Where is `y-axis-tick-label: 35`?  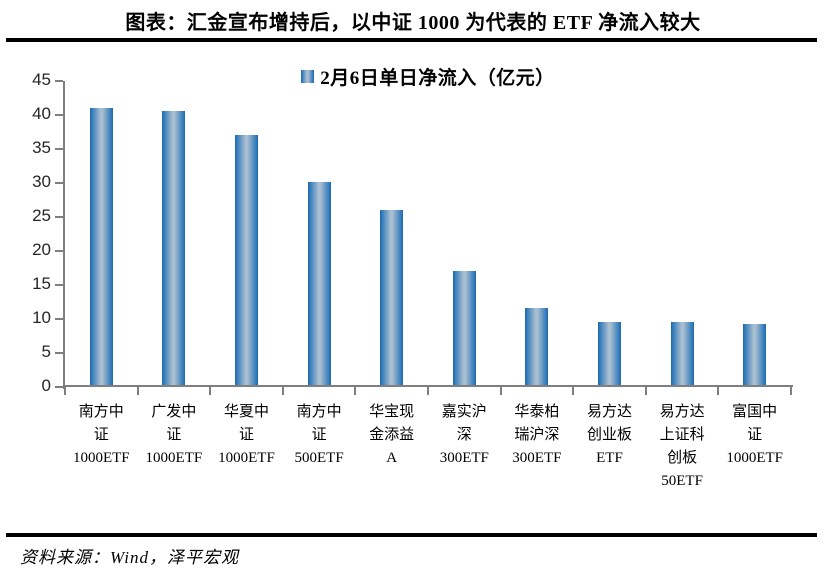 y-axis-tick-label: 35 is located at coordinates (41, 147).